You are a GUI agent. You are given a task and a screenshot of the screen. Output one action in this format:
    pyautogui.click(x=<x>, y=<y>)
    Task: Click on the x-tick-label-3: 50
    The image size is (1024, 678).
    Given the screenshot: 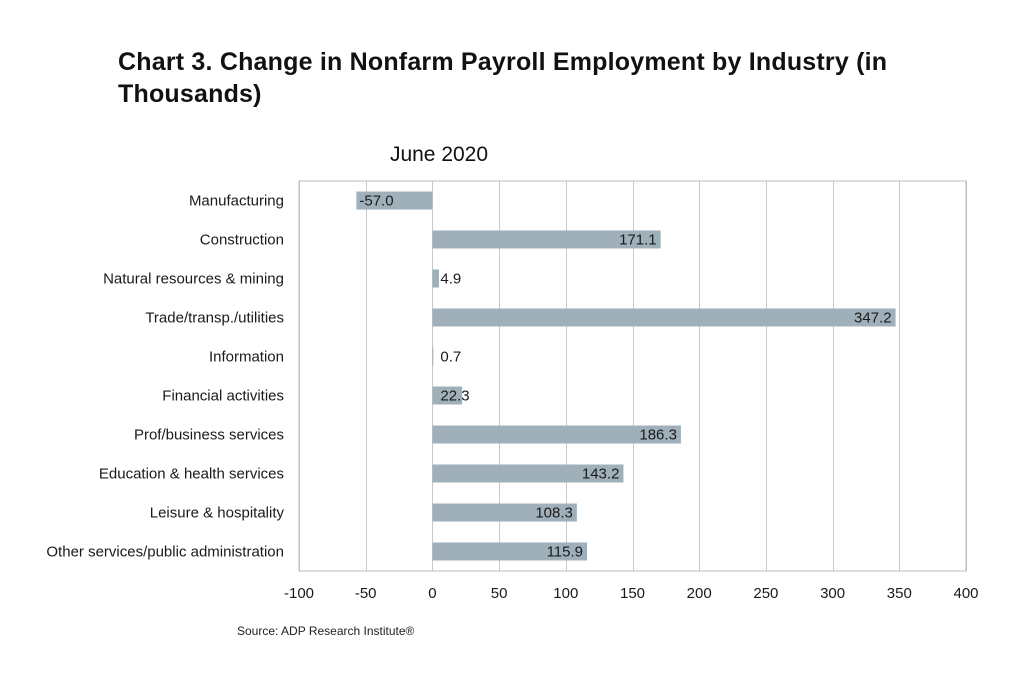 What is the action you would take?
    pyautogui.click(x=499, y=593)
    